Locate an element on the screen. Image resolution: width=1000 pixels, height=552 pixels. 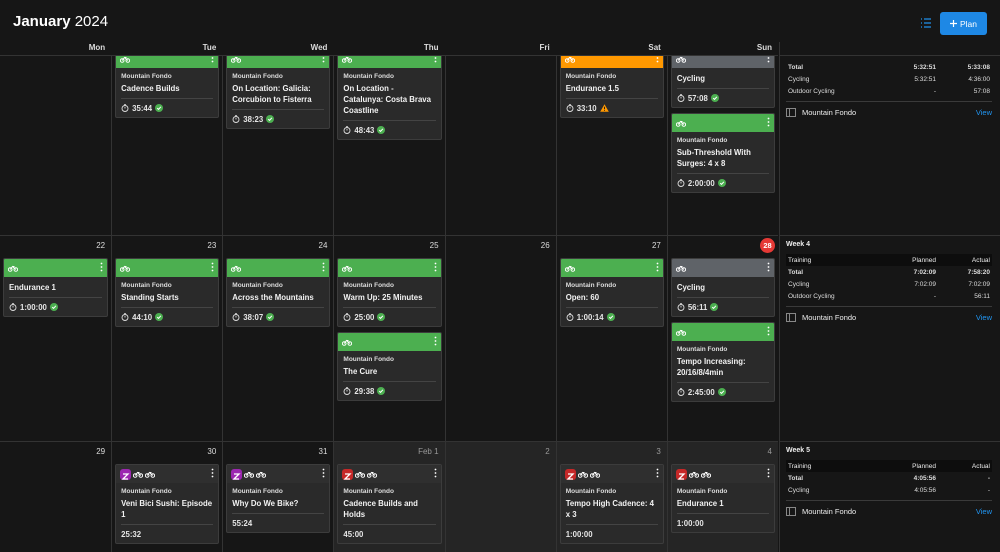
completed-icon is located at coordinates (53, 307).